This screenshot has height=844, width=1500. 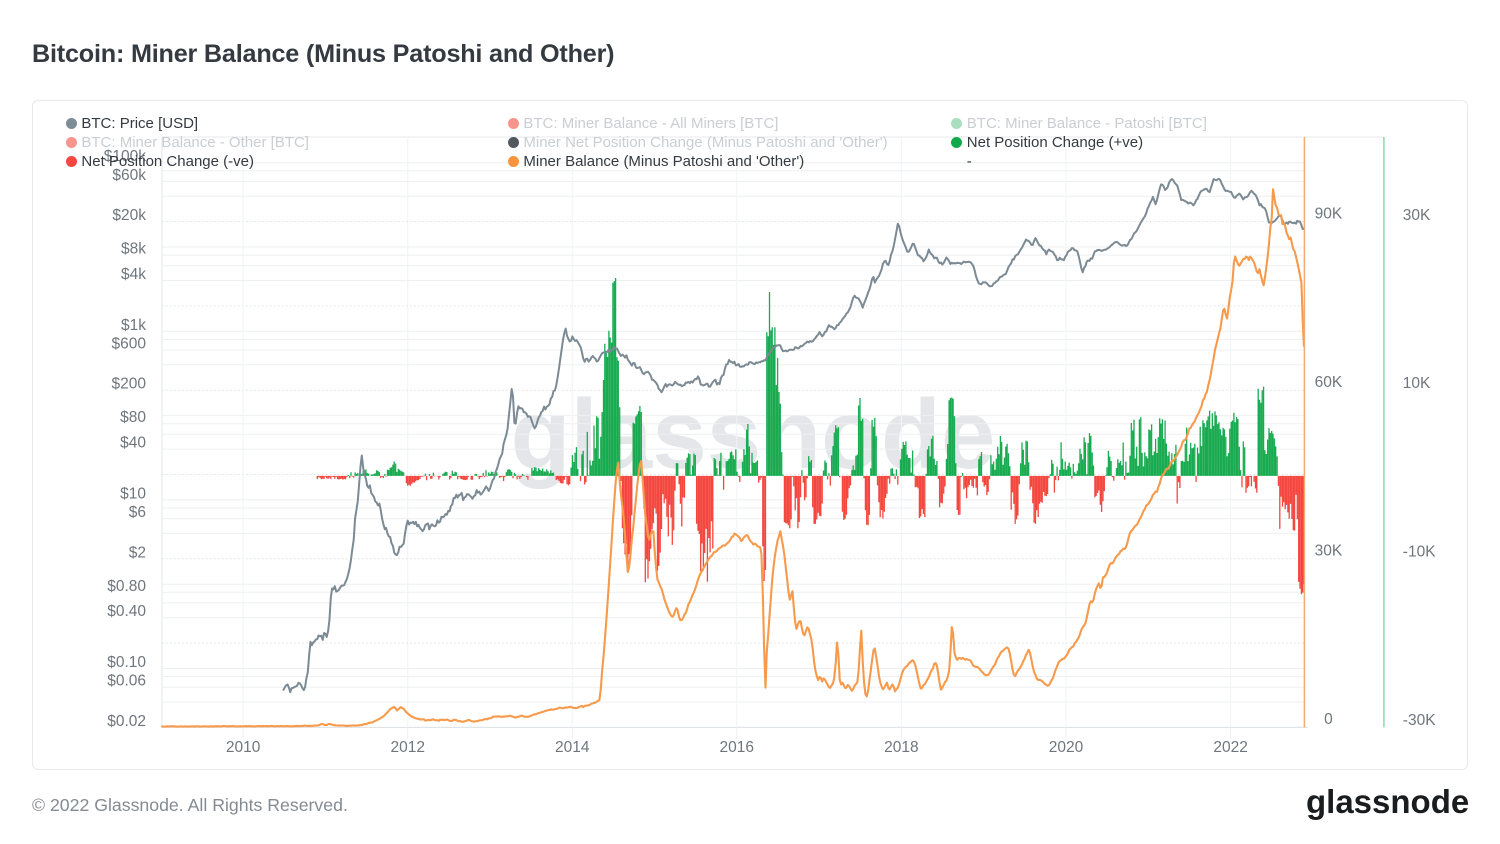 I want to click on svg-text: 2010, so click(x=243, y=747).